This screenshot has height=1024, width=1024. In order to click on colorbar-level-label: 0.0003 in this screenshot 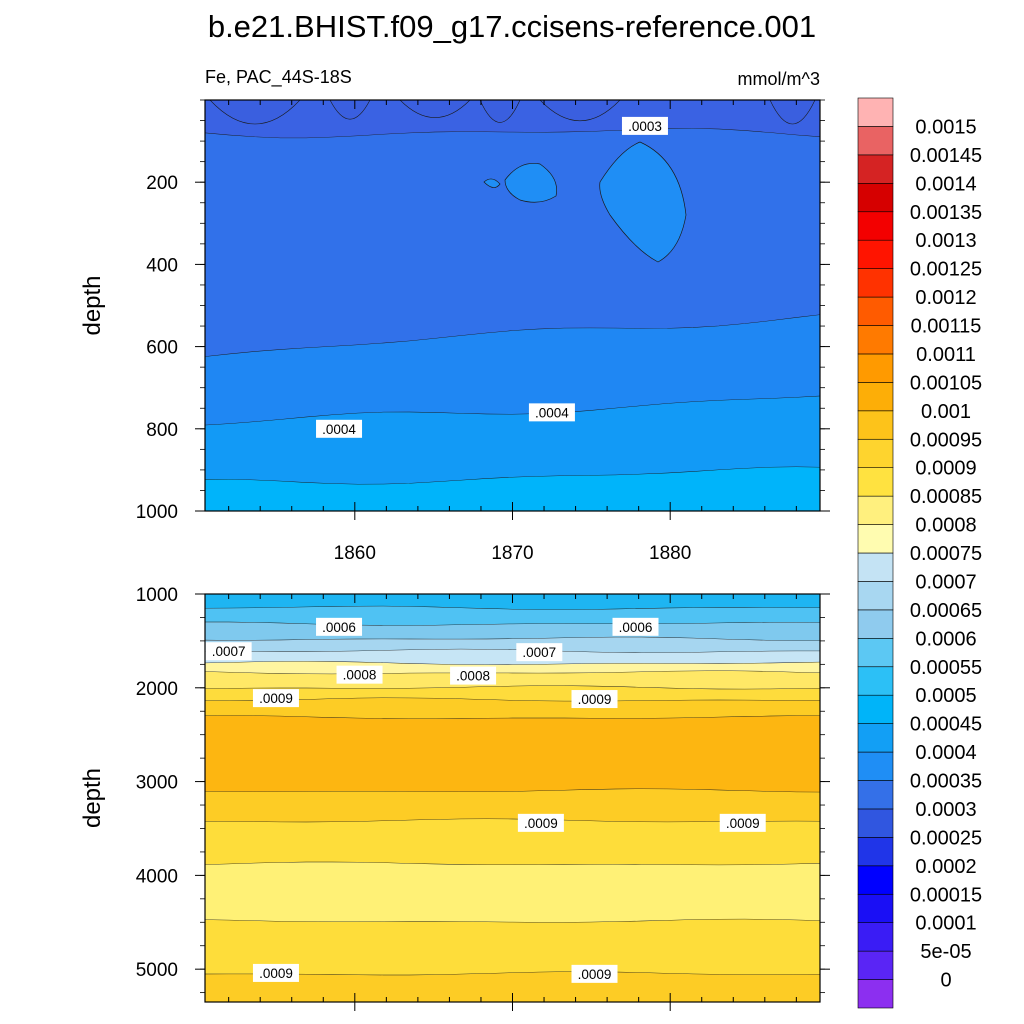, I will do `click(945, 810)`.